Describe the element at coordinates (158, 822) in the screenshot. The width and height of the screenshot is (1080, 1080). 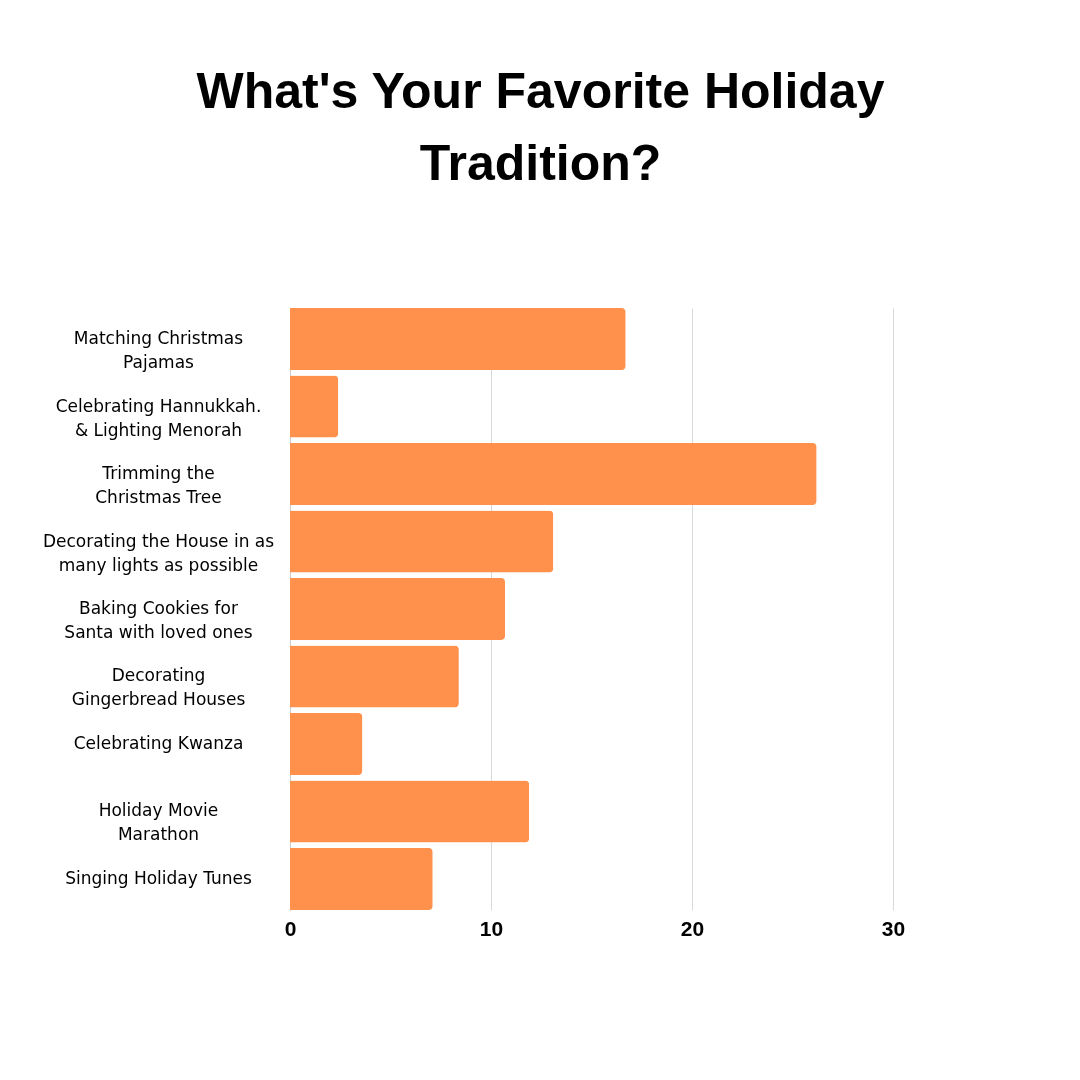
I see `y-tick-label: Holiday Movie Marathon` at that location.